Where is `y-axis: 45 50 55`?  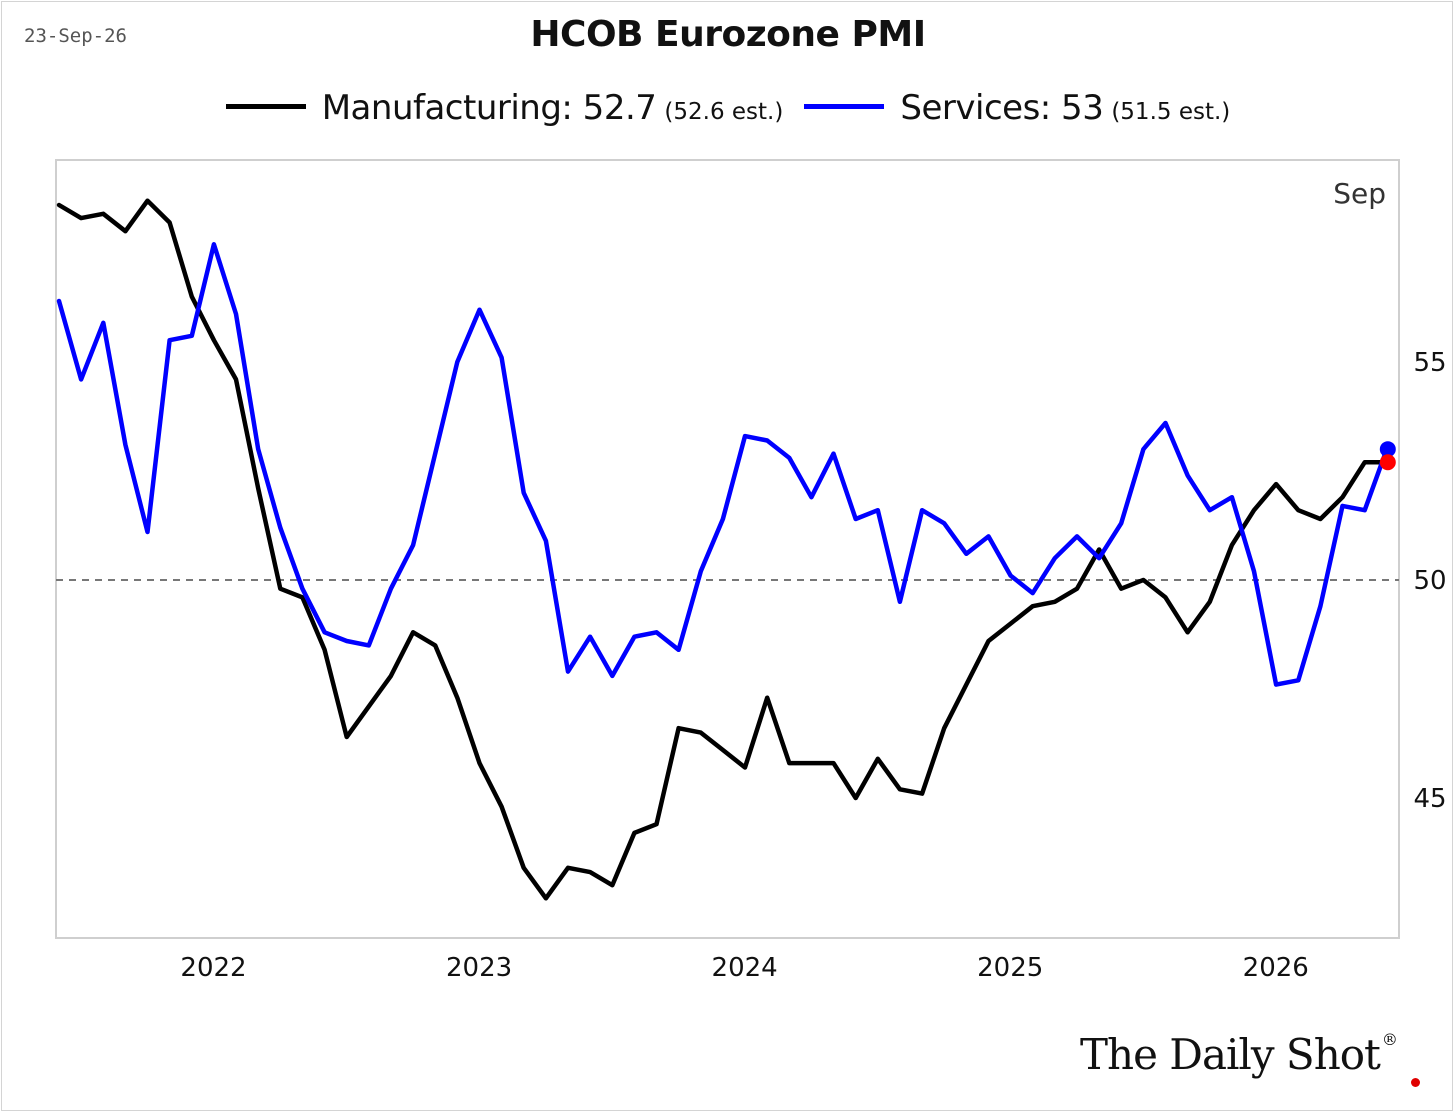 y-axis: 45 50 55 is located at coordinates (1429, 581).